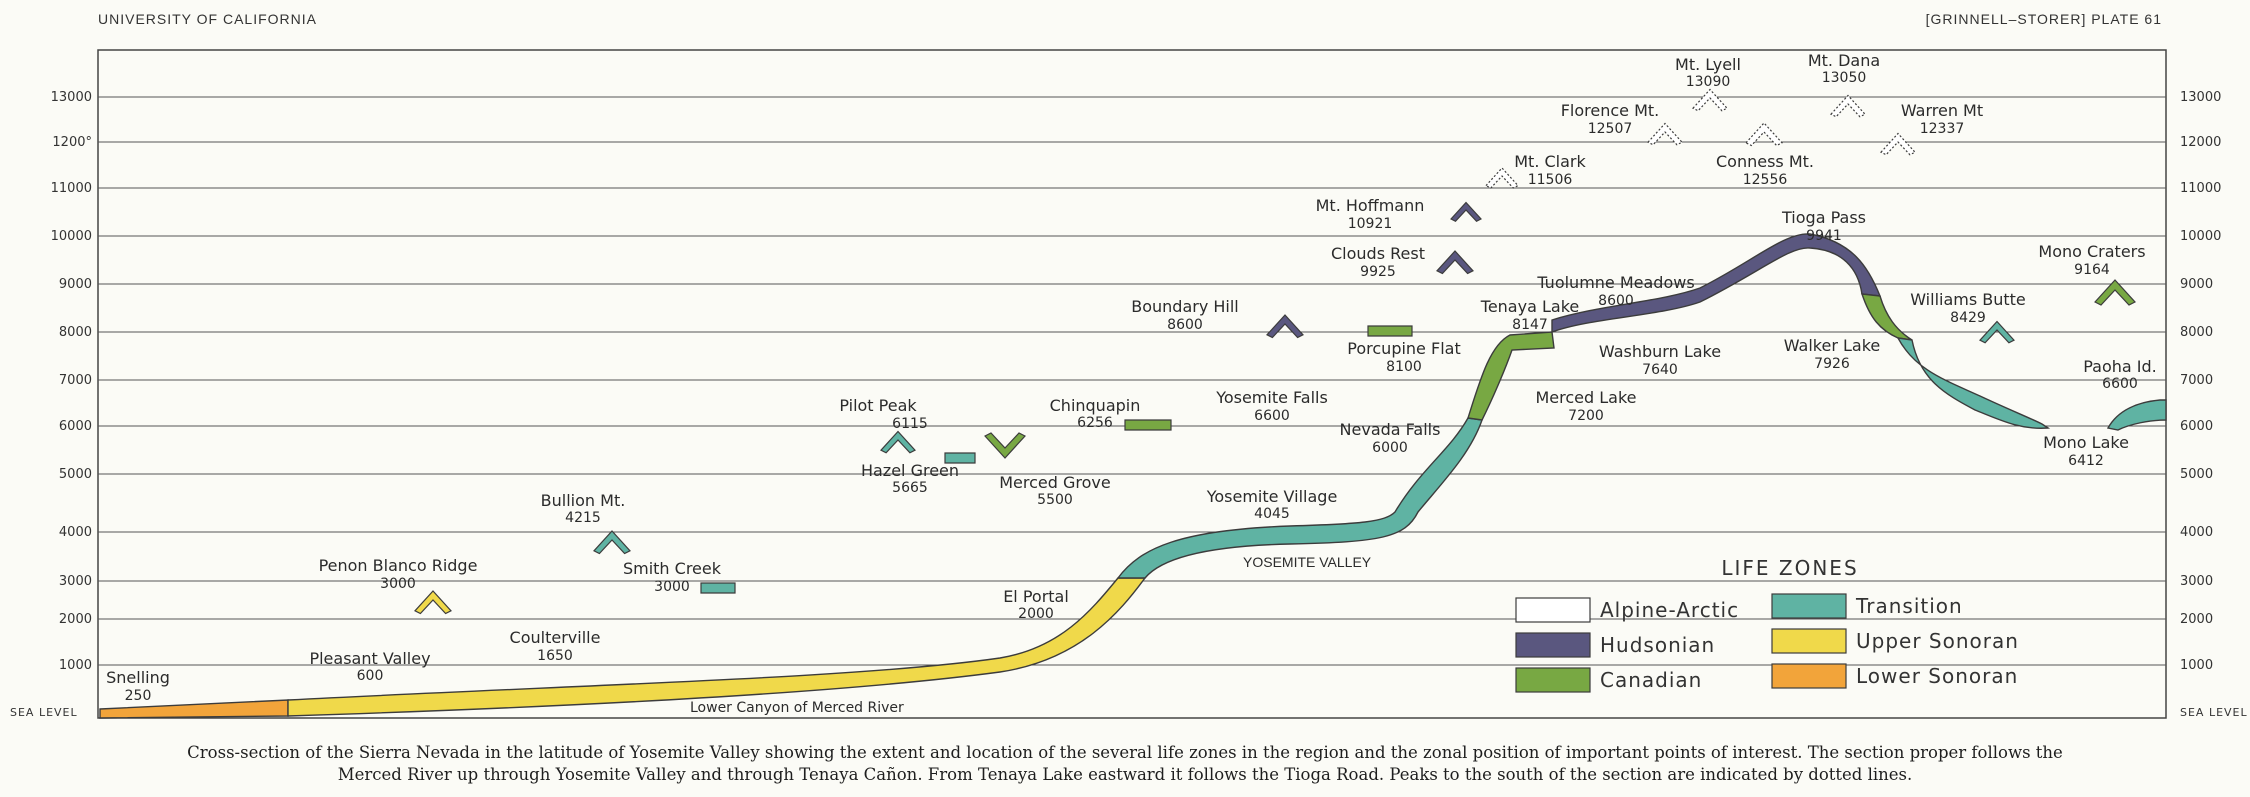 The height and width of the screenshot is (797, 2250). What do you see at coordinates (1370, 205) in the screenshot?
I see `point-name-mt-hoffmann: Mt. Hoffmann` at bounding box center [1370, 205].